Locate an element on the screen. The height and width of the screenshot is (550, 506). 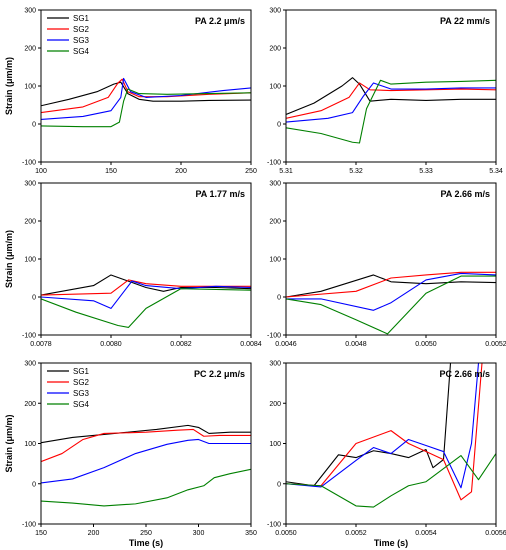
x-tick-label: 5.33 is located at coordinates (426, 171).